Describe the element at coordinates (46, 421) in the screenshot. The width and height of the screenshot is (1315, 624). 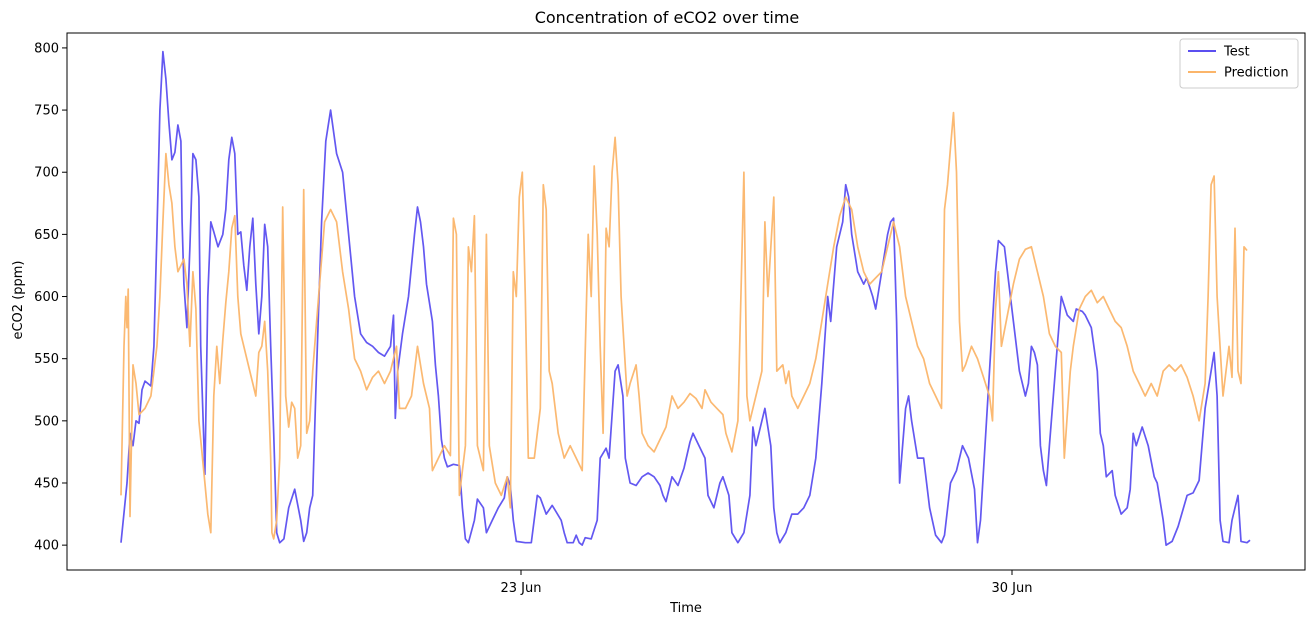
I see `y-tick-label: 500` at that location.